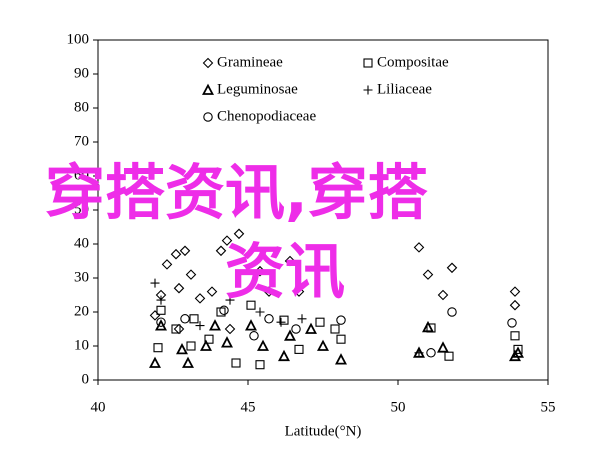 Image resolution: width=600 pixels, height=455 pixels. What do you see at coordinates (398, 407) in the screenshot?
I see `x-tick-label: 50` at bounding box center [398, 407].